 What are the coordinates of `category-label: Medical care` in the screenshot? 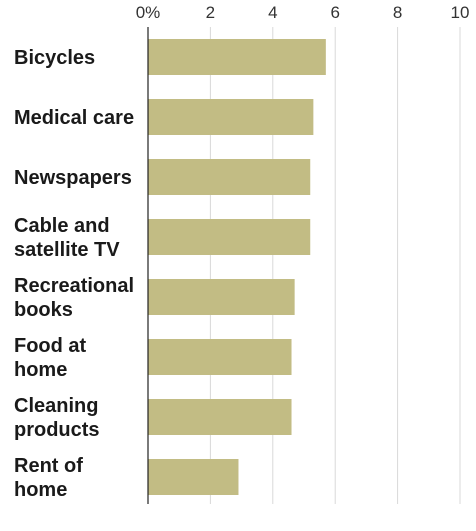 It's located at (74, 118).